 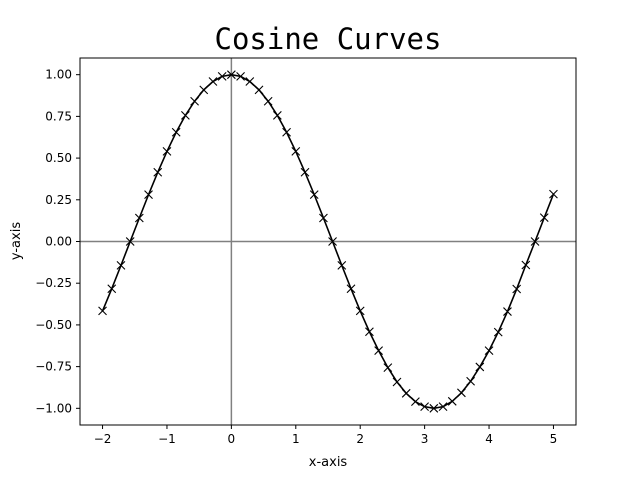 I want to click on x-tick-label: 5, so click(x=554, y=439).